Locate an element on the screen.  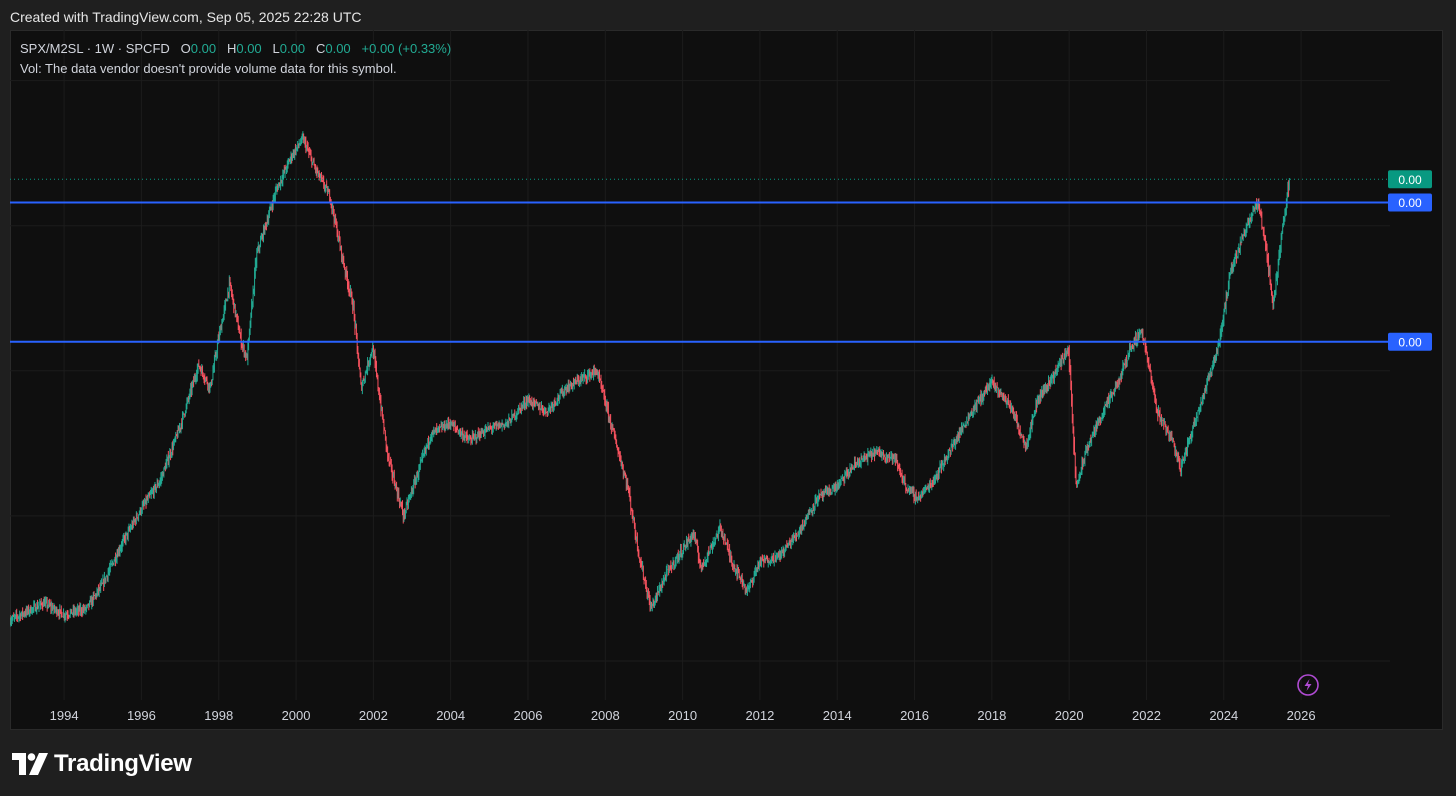
brand-name: TradingView is located at coordinates (123, 763).